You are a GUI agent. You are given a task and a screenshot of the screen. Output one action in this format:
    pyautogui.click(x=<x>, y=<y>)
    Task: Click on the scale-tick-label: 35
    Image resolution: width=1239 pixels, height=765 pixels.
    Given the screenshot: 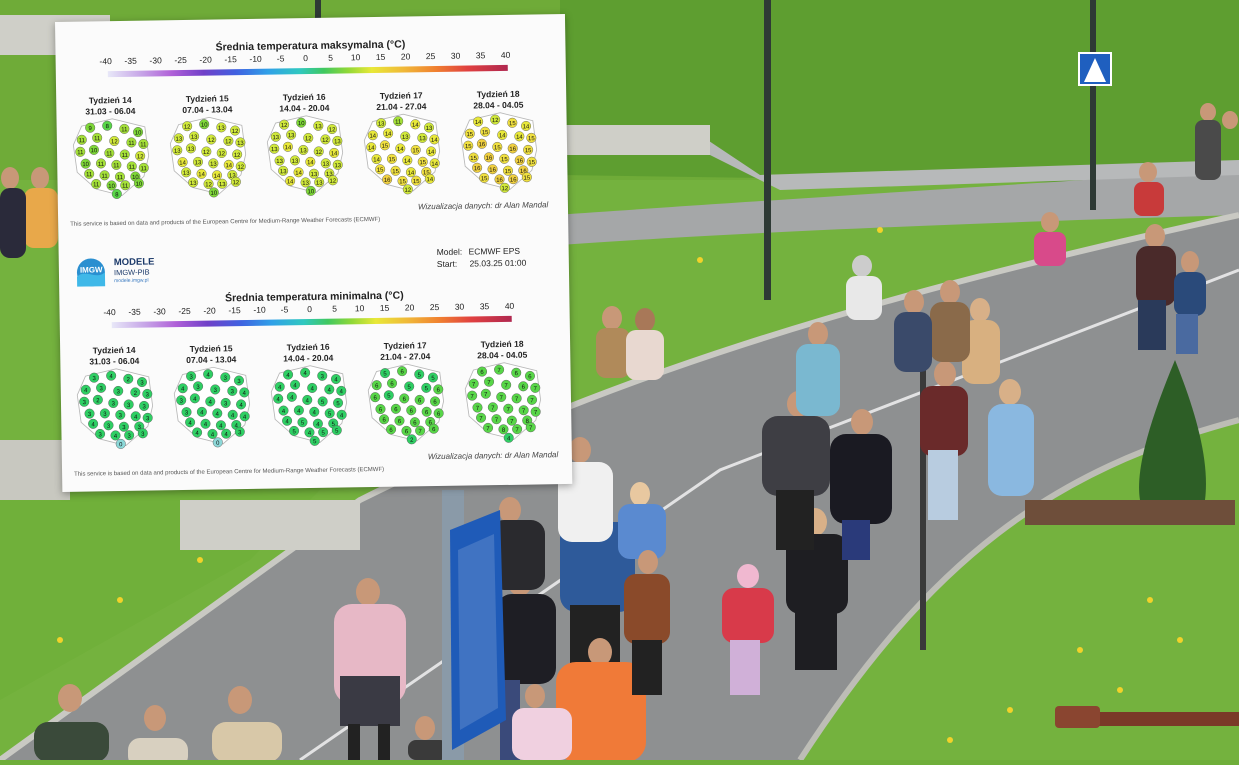 What is the action you would take?
    pyautogui.click(x=484, y=306)
    